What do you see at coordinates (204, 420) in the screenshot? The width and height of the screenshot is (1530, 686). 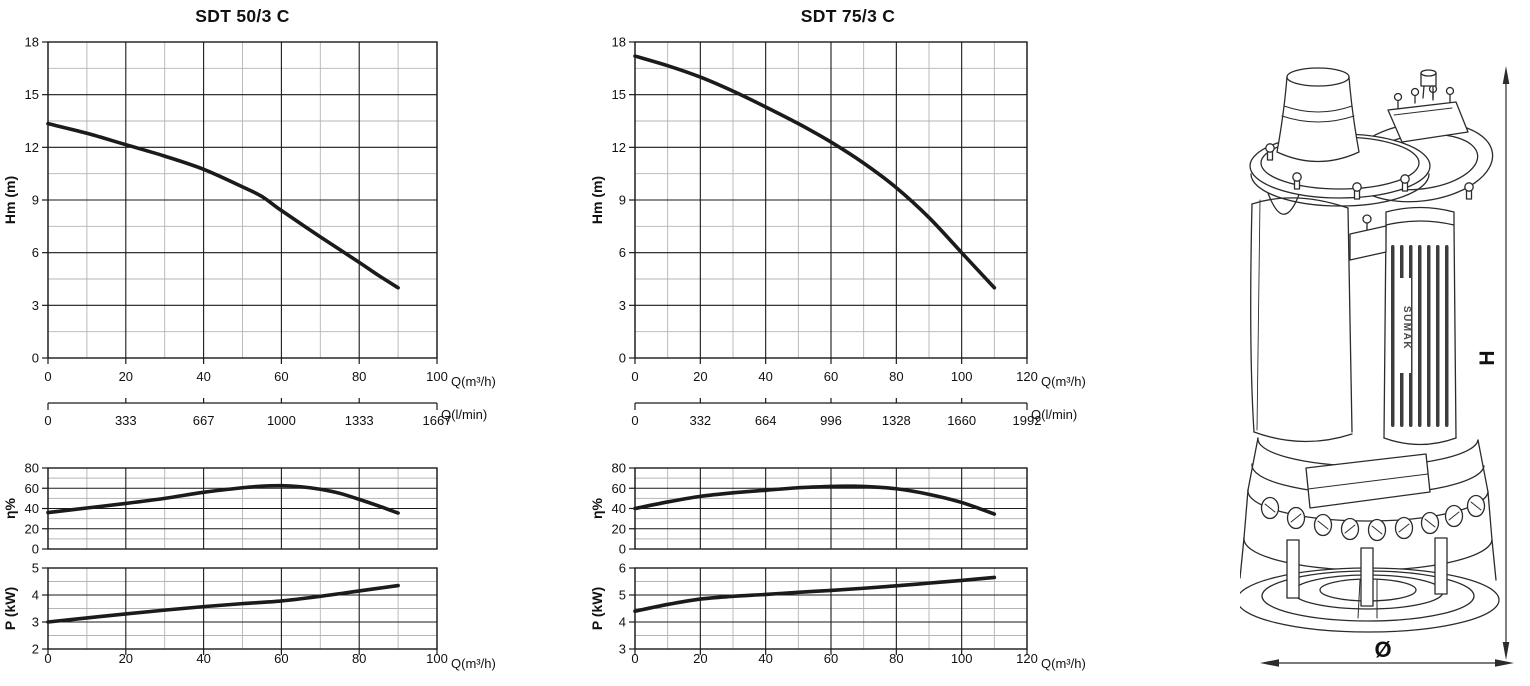 I see `lmin-tick-label: 667` at bounding box center [204, 420].